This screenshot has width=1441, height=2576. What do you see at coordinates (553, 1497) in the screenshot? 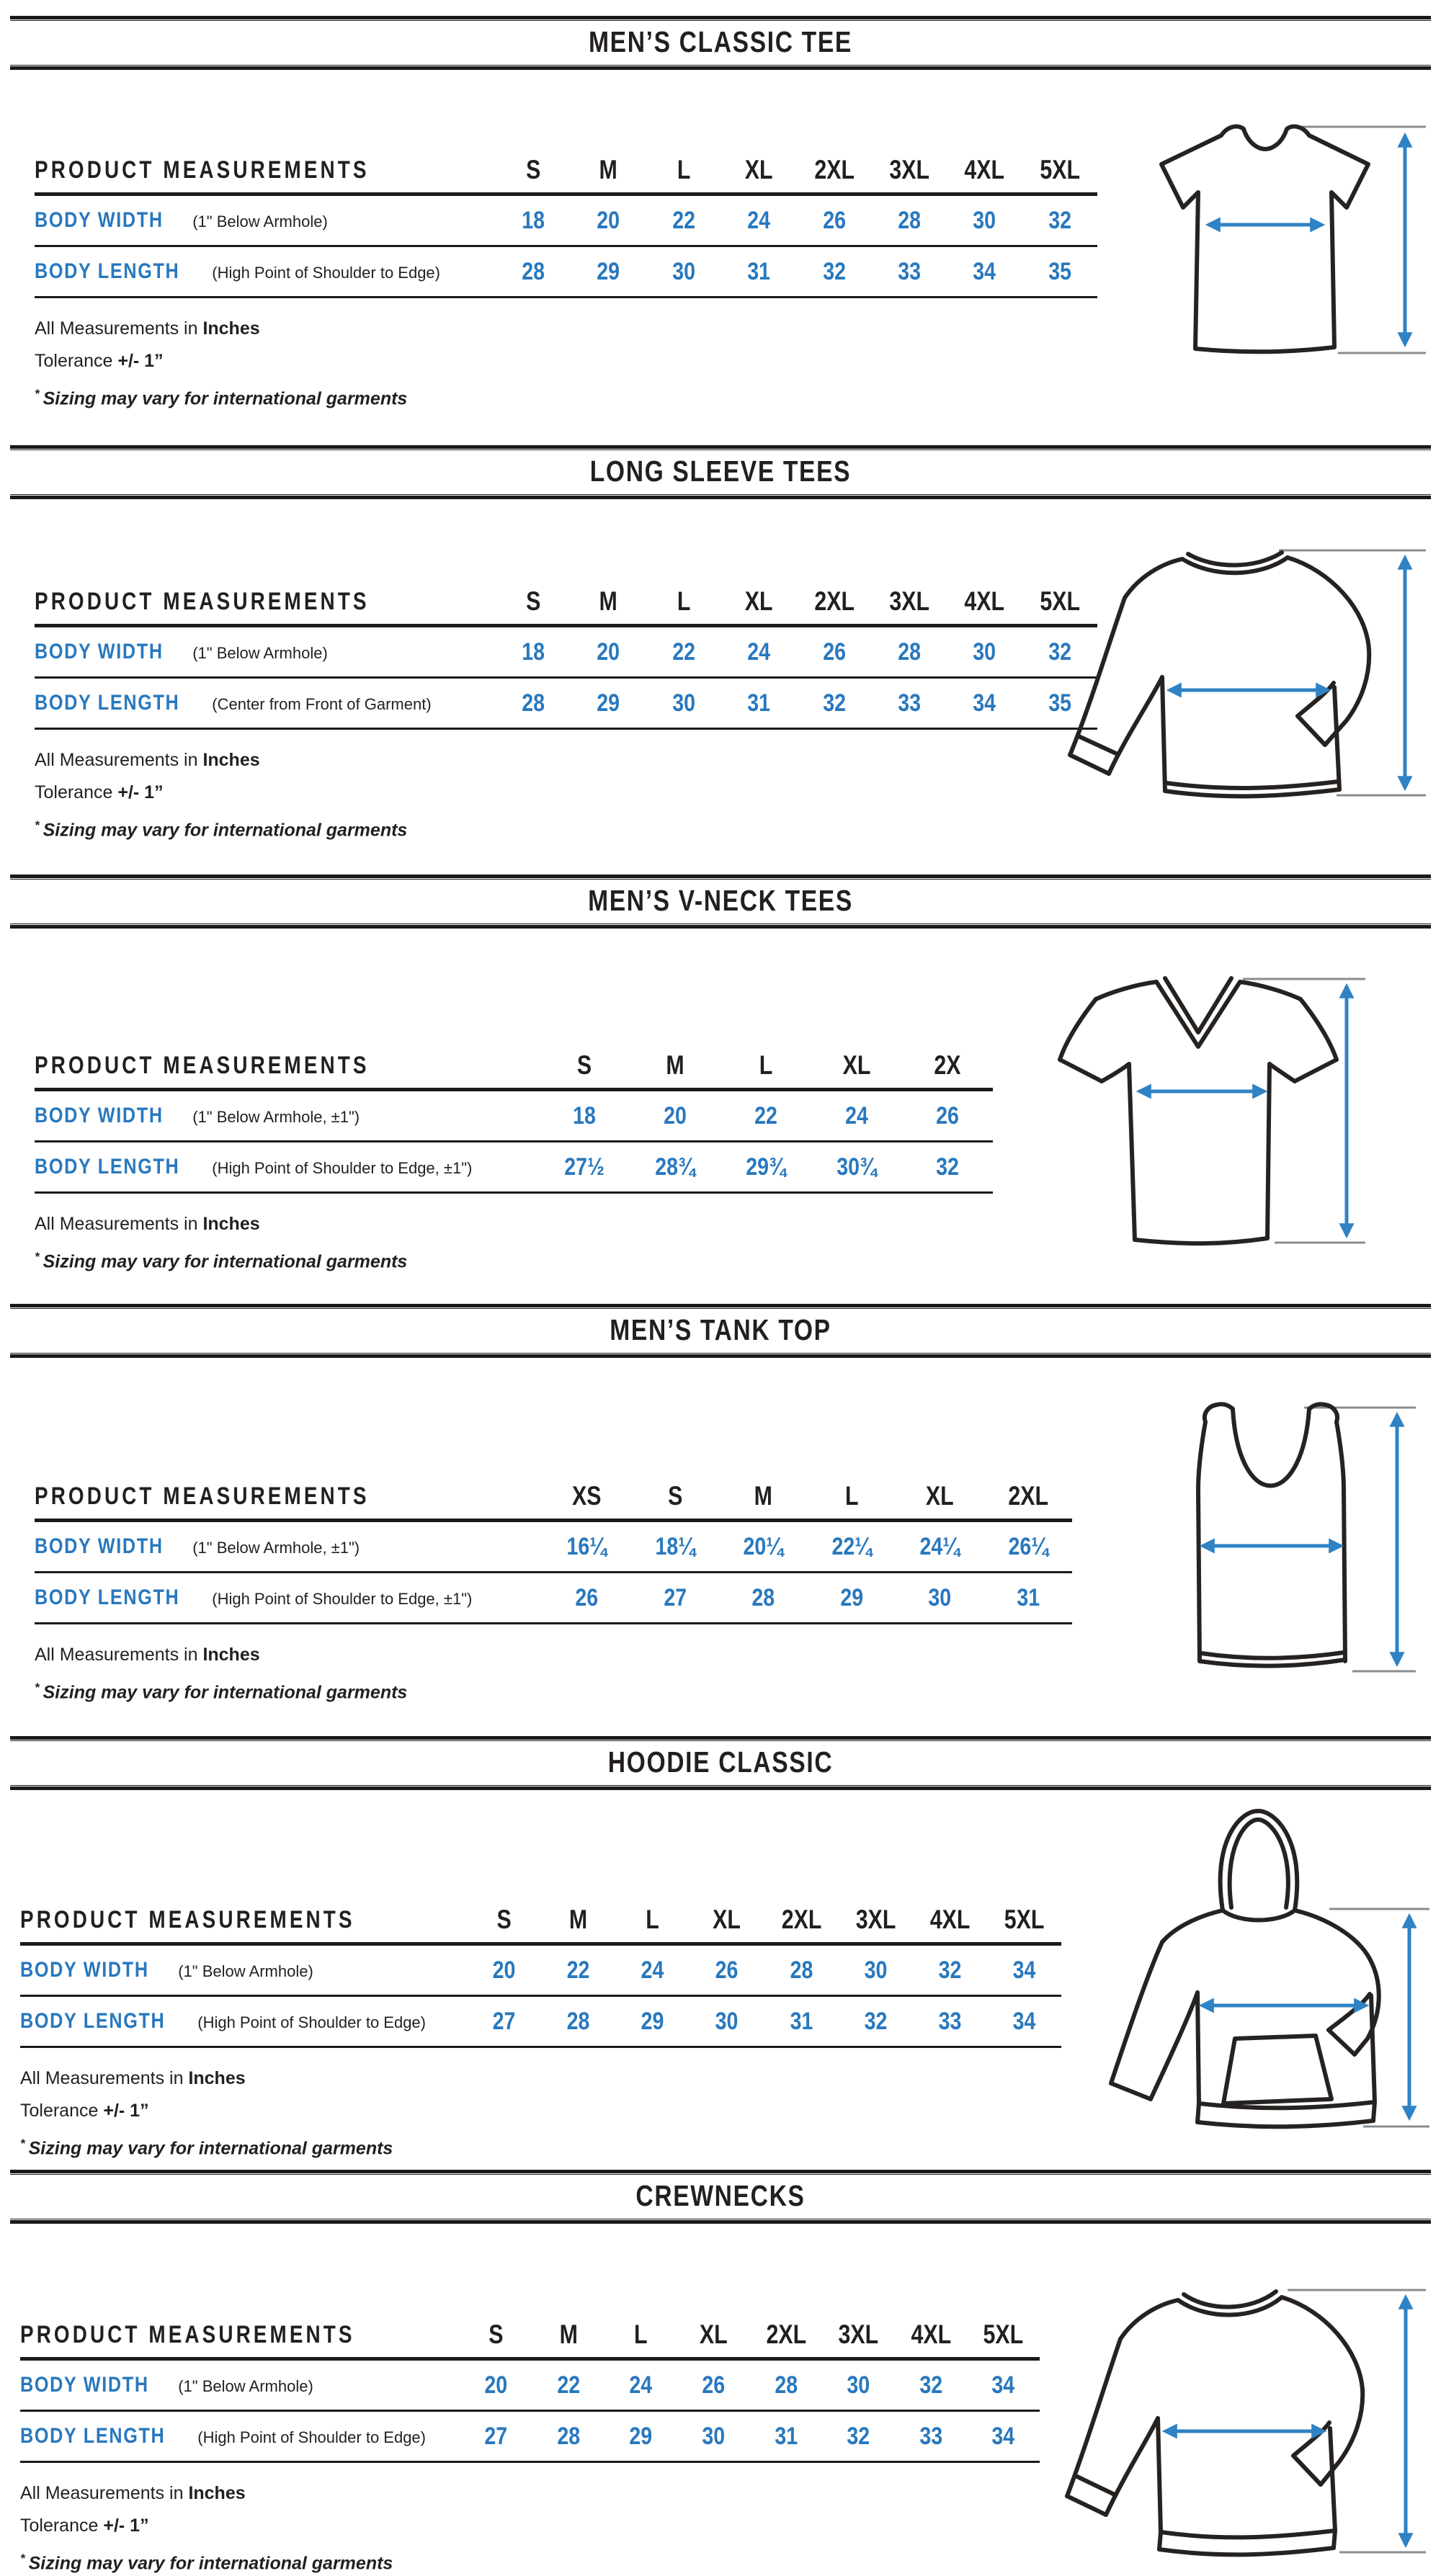
I see `table-header-row: PRODUCT MEASUREMENTS XS S M L XL 2XL` at bounding box center [553, 1497].